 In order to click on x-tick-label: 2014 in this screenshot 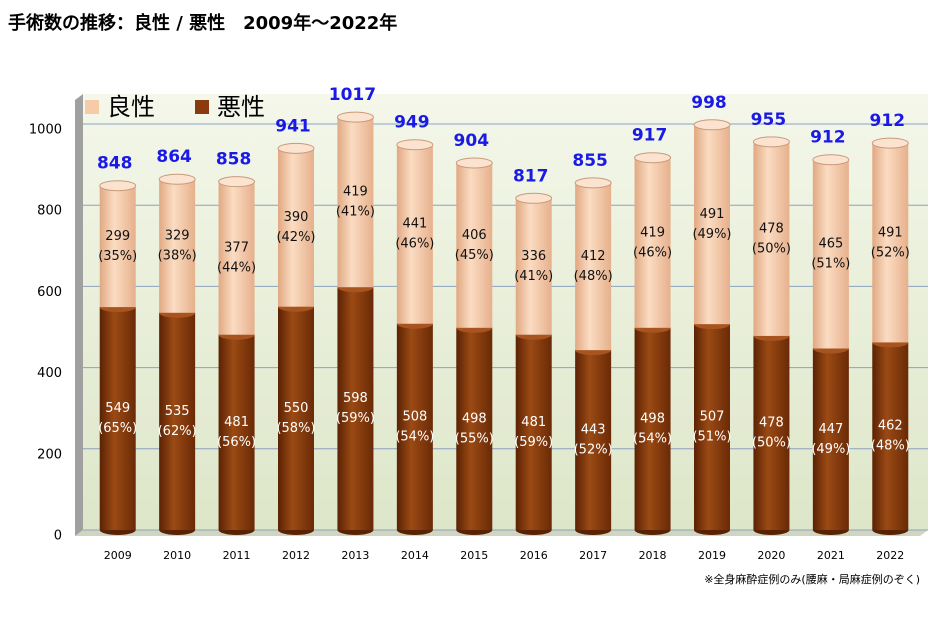, I will do `click(415, 555)`.